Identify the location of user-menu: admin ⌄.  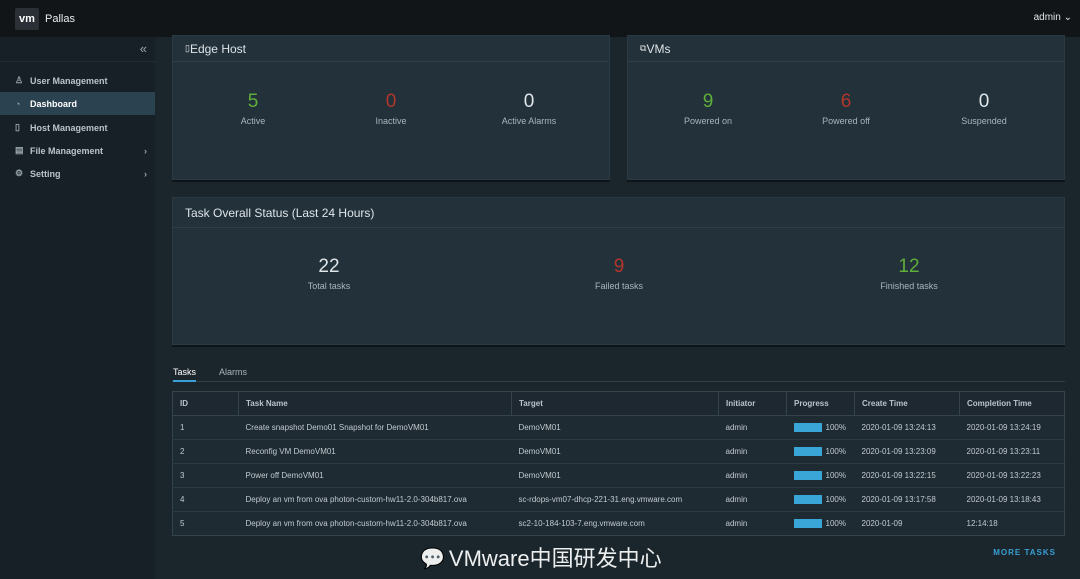
(1053, 17).